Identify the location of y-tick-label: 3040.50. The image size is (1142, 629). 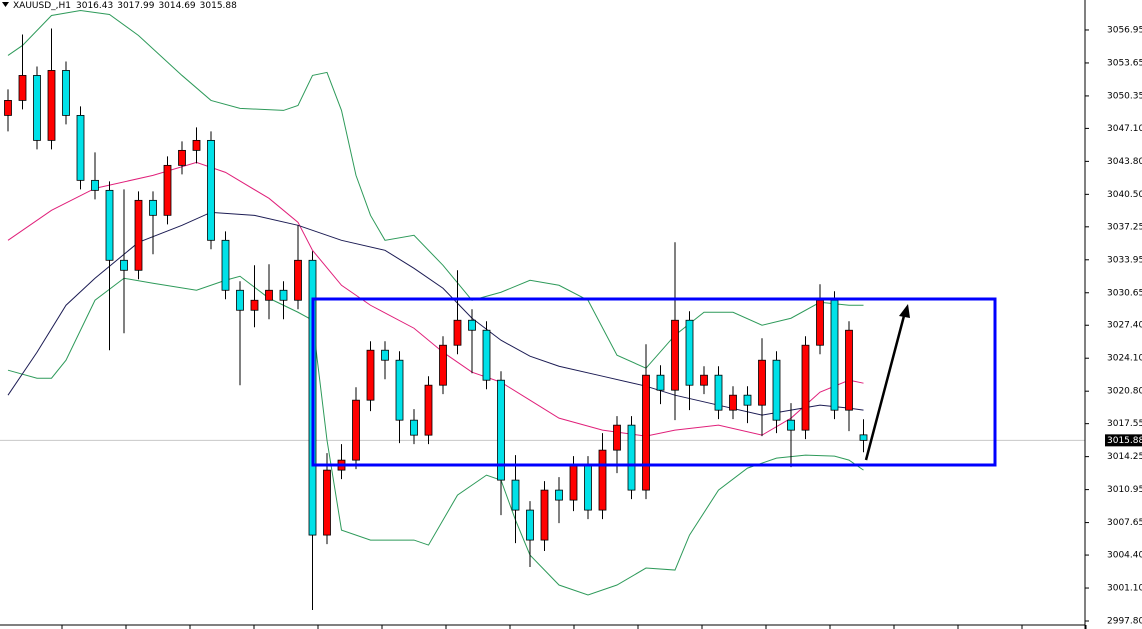
(1124, 195).